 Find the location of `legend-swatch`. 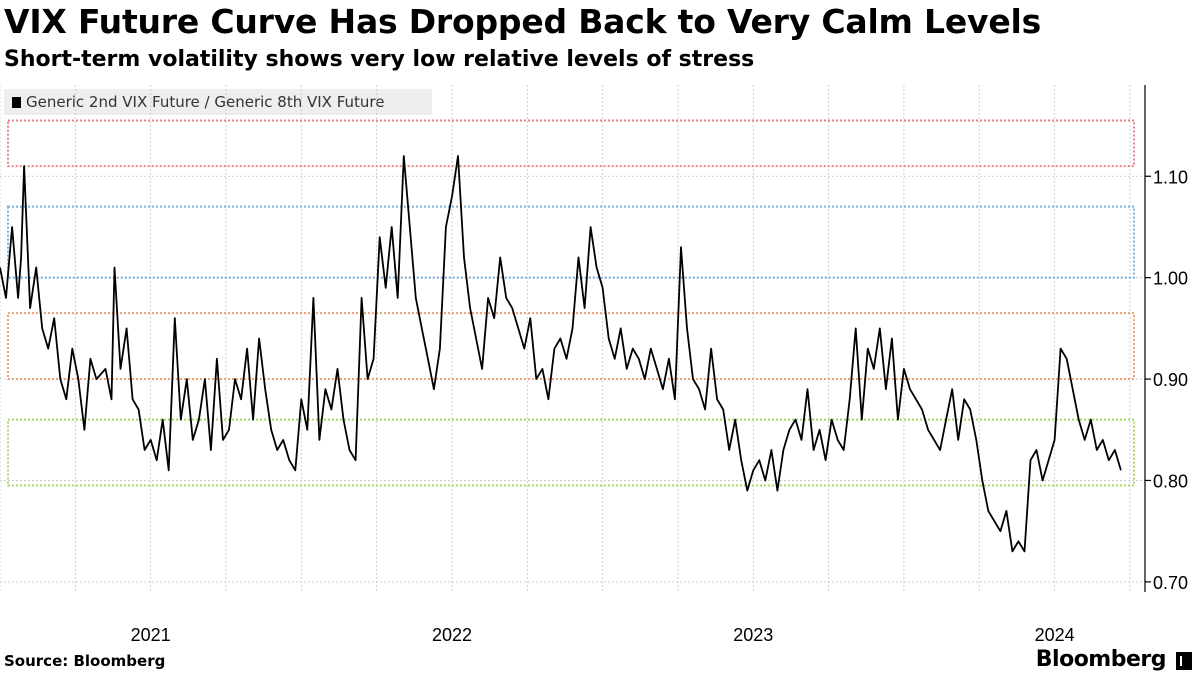

legend-swatch is located at coordinates (16, 102).